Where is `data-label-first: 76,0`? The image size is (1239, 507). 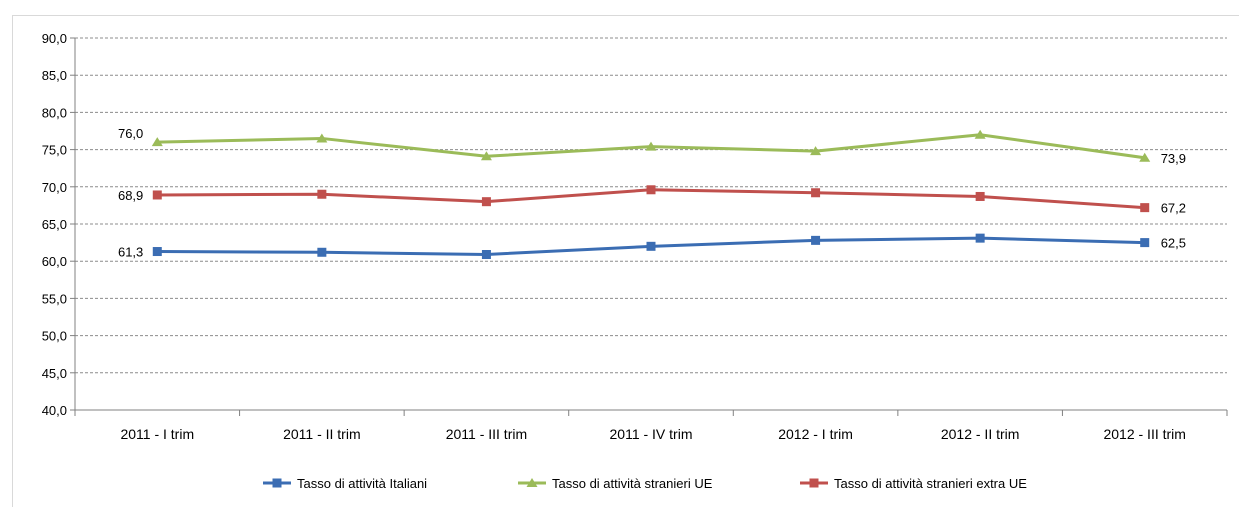
data-label-first: 76,0 is located at coordinates (130, 133).